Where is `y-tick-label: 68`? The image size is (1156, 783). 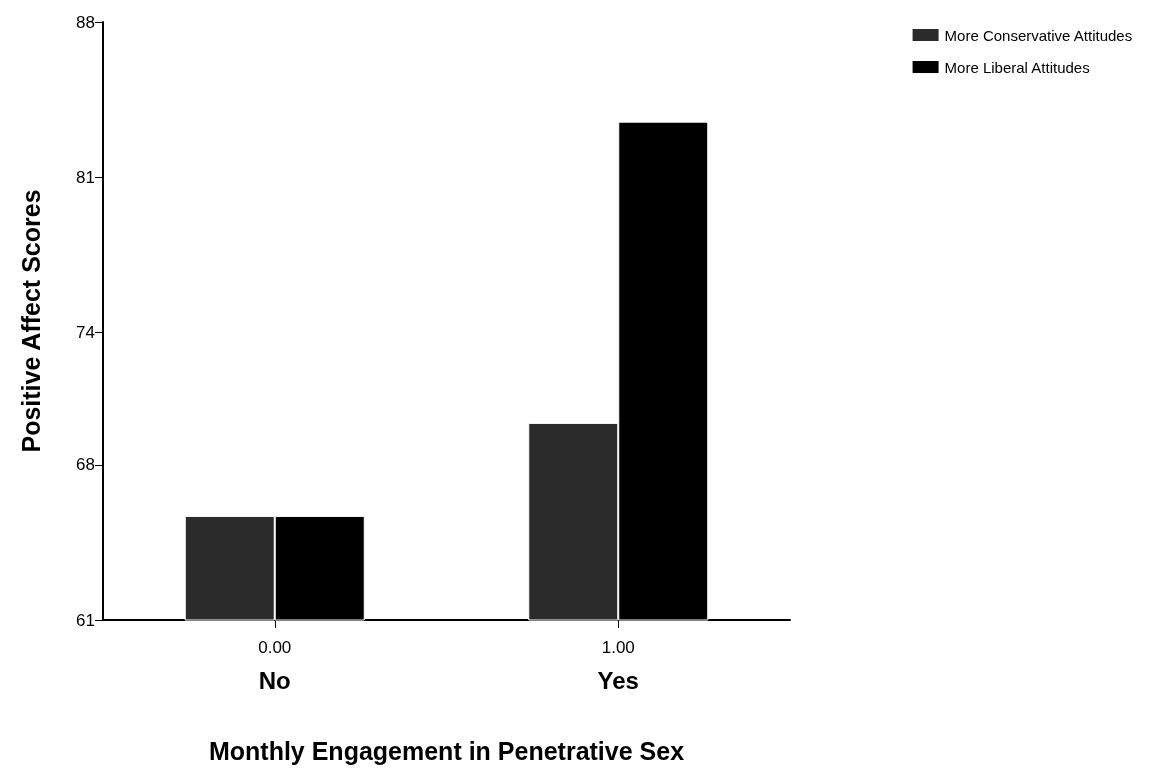 y-tick-label: 68 is located at coordinates (85, 465).